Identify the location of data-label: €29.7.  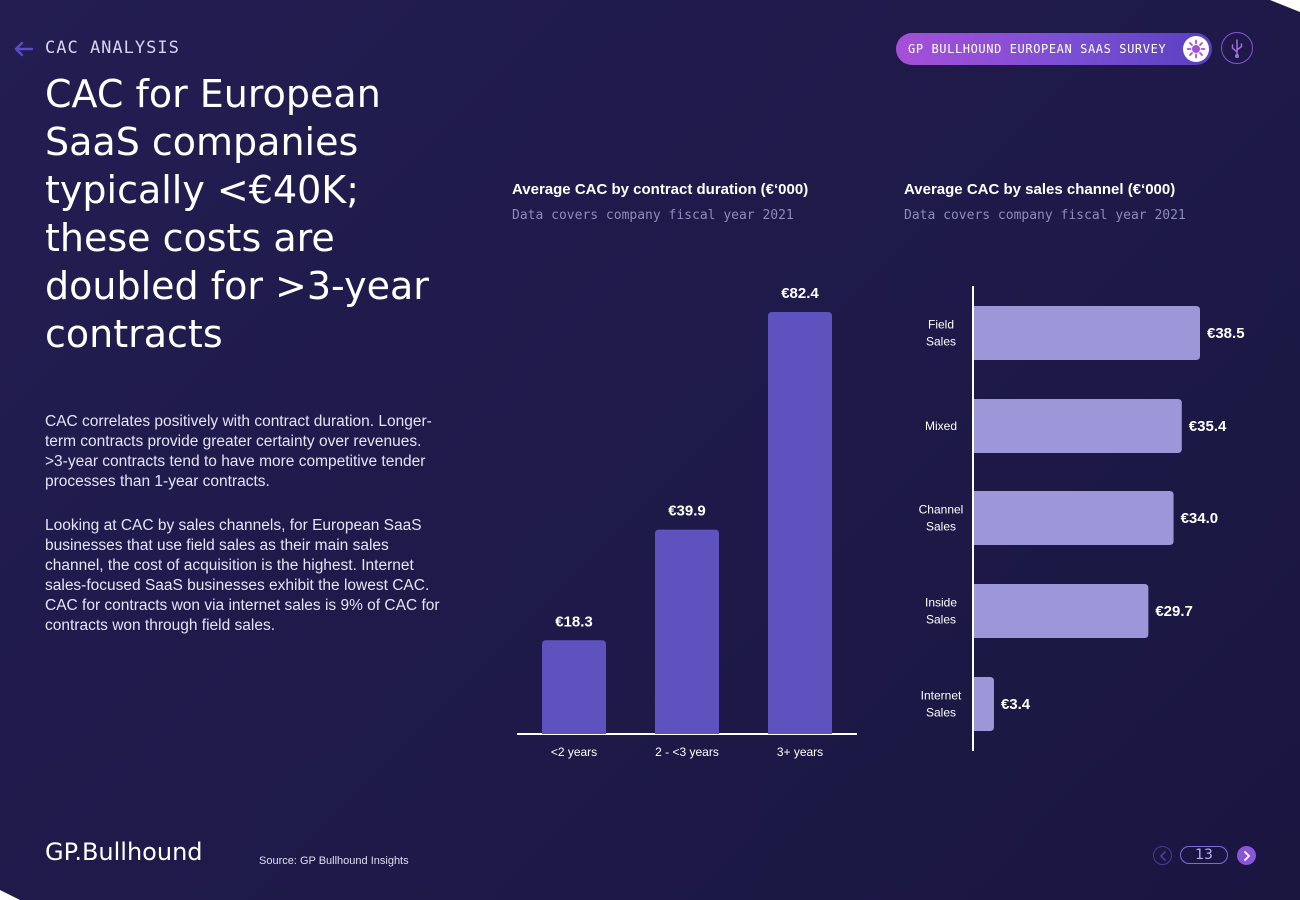
(1174, 611).